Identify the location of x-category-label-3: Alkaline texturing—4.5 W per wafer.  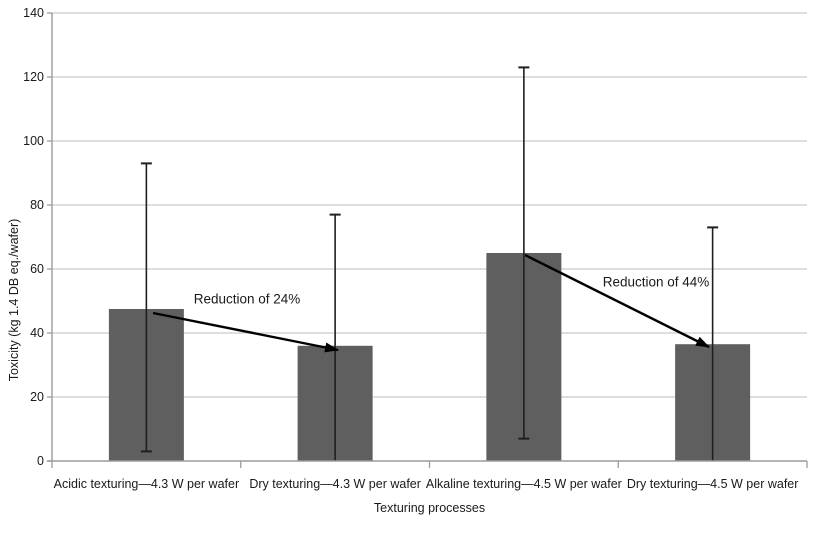
(523, 484).